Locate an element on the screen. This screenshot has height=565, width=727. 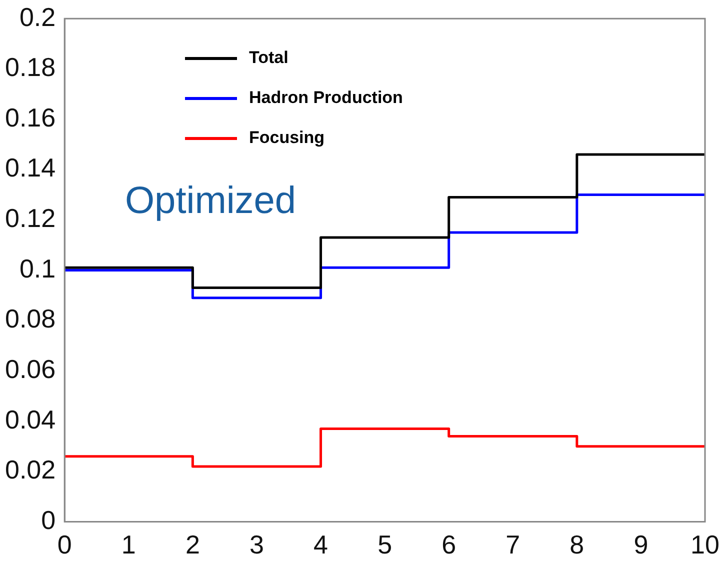
y-tick-label: 0 is located at coordinates (48, 519).